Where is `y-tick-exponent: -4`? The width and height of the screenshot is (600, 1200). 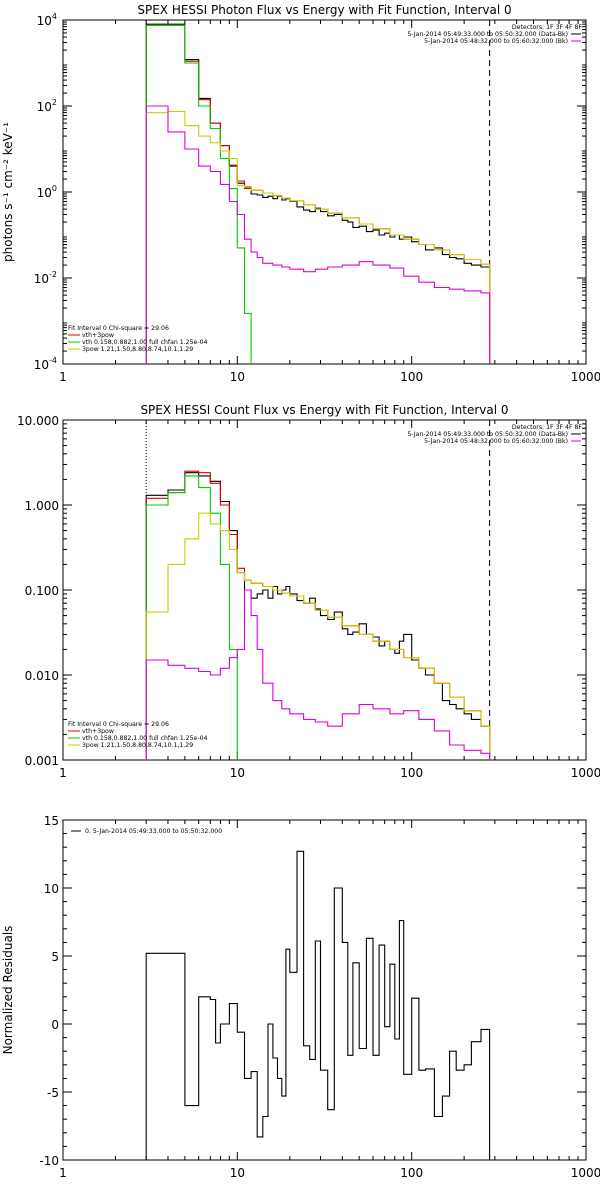 y-tick-exponent: -4 is located at coordinates (53, 360).